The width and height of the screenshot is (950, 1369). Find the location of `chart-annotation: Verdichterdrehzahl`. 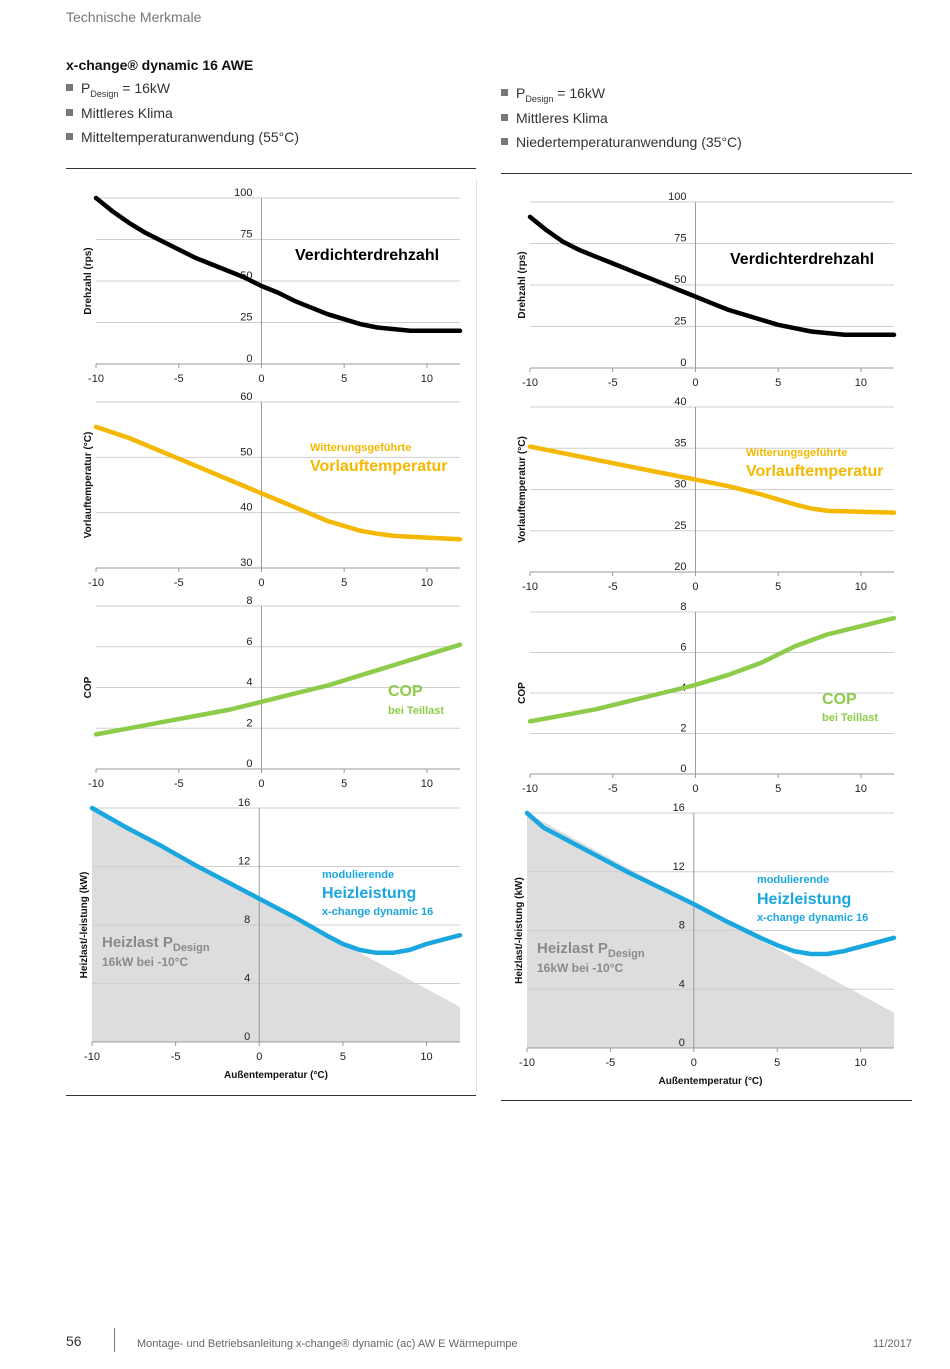

chart-annotation: Verdichterdrehzahl is located at coordinates (367, 255).